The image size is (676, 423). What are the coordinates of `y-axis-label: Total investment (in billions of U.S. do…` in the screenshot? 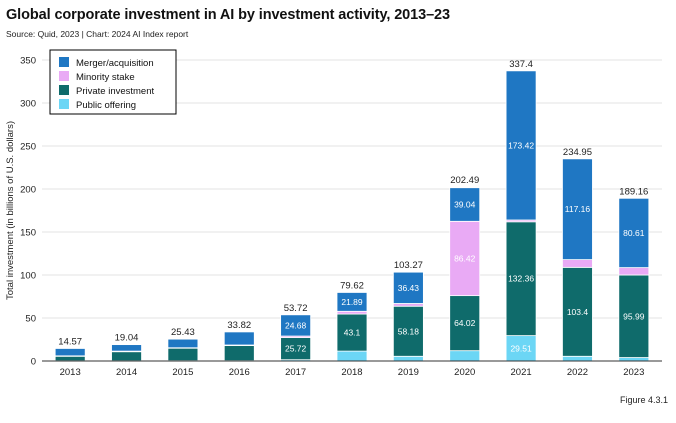 It's located at (10, 210).